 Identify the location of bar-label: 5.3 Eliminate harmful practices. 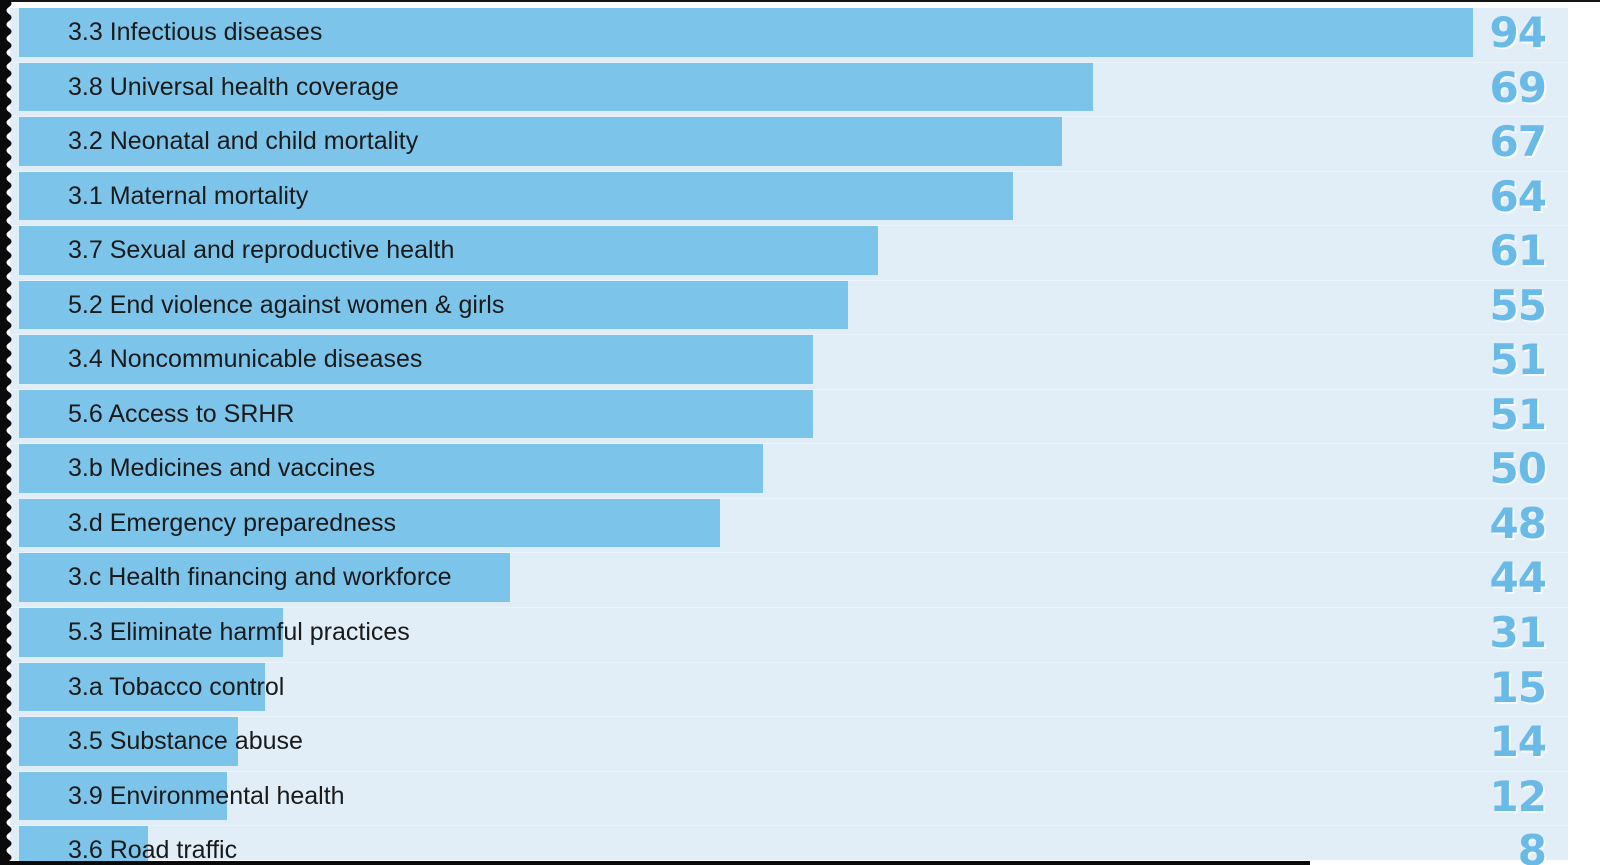
(239, 632).